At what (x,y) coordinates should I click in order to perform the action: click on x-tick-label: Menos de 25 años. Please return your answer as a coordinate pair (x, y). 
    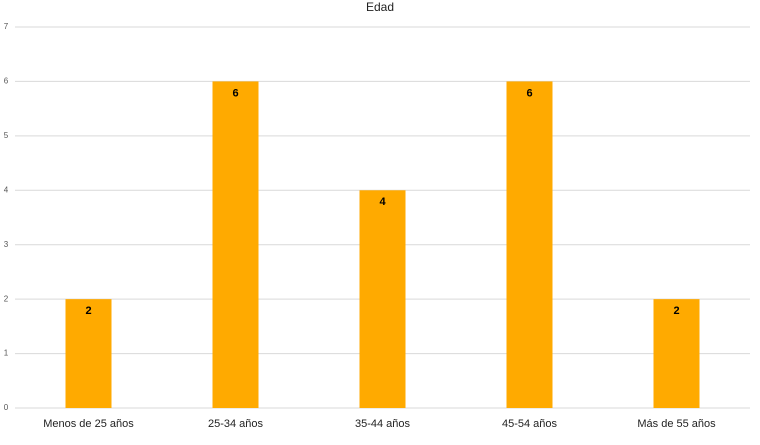
    Looking at the image, I should click on (88, 424).